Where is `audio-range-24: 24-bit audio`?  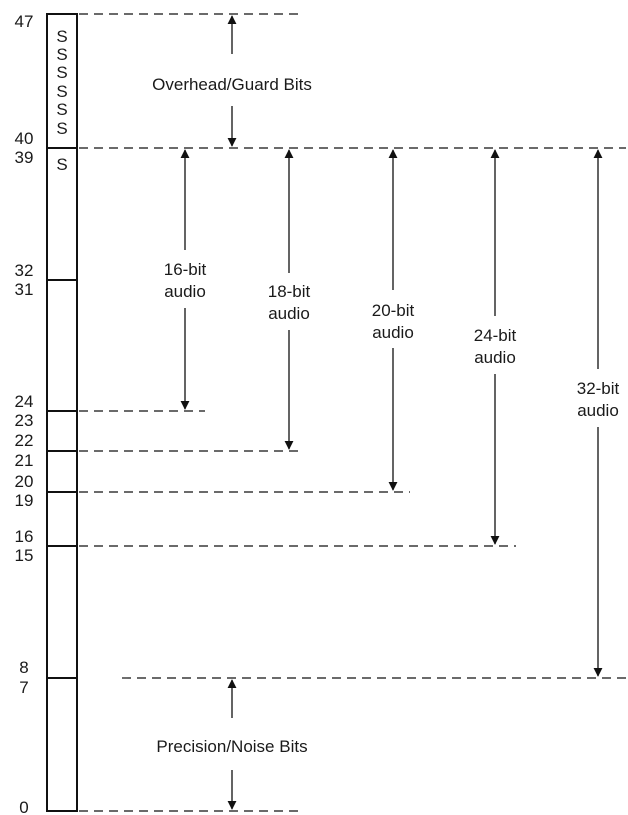 audio-range-24: 24-bit audio is located at coordinates (495, 347).